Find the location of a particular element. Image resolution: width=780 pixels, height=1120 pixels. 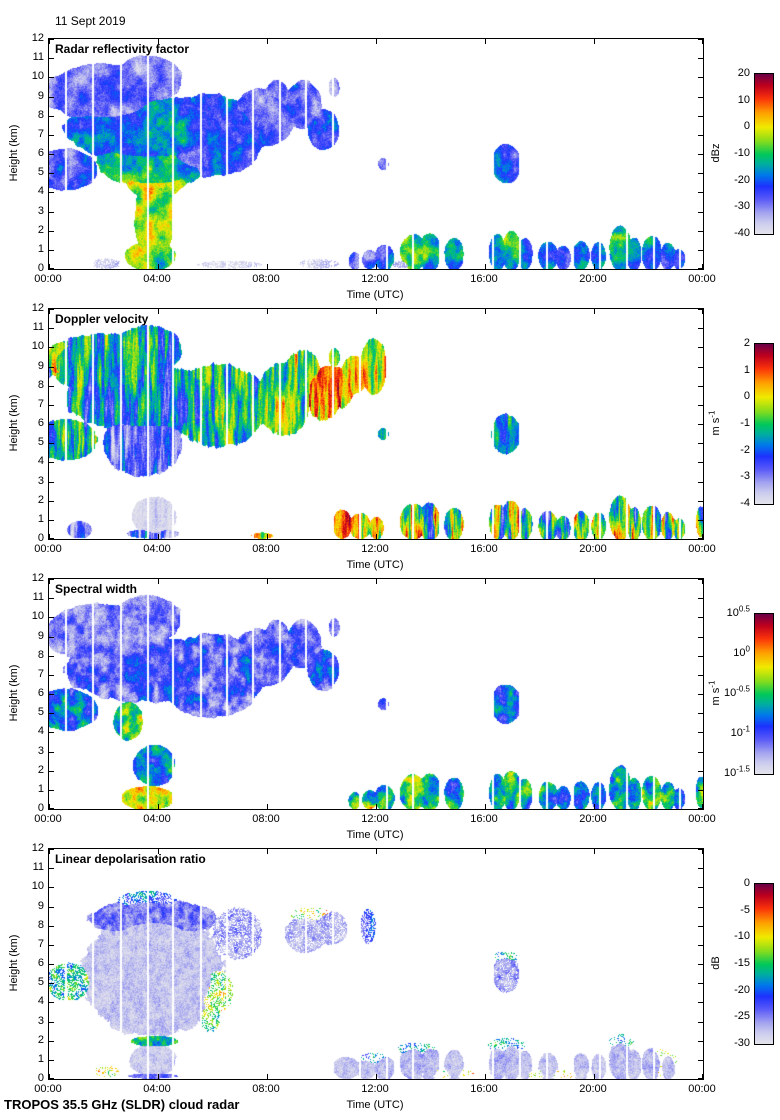

colorbar-gradient is located at coordinates (764, 424).